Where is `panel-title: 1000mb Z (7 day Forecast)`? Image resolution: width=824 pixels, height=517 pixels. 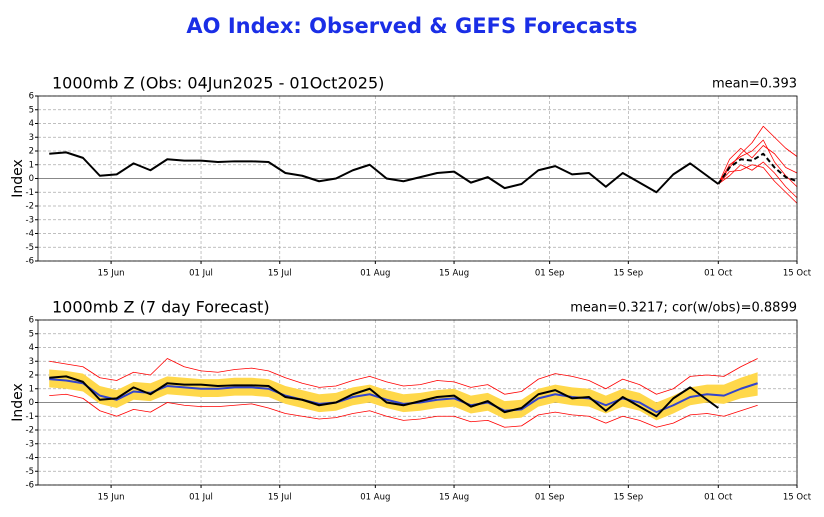
panel-title: 1000mb Z (7 day Forecast) is located at coordinates (161, 307).